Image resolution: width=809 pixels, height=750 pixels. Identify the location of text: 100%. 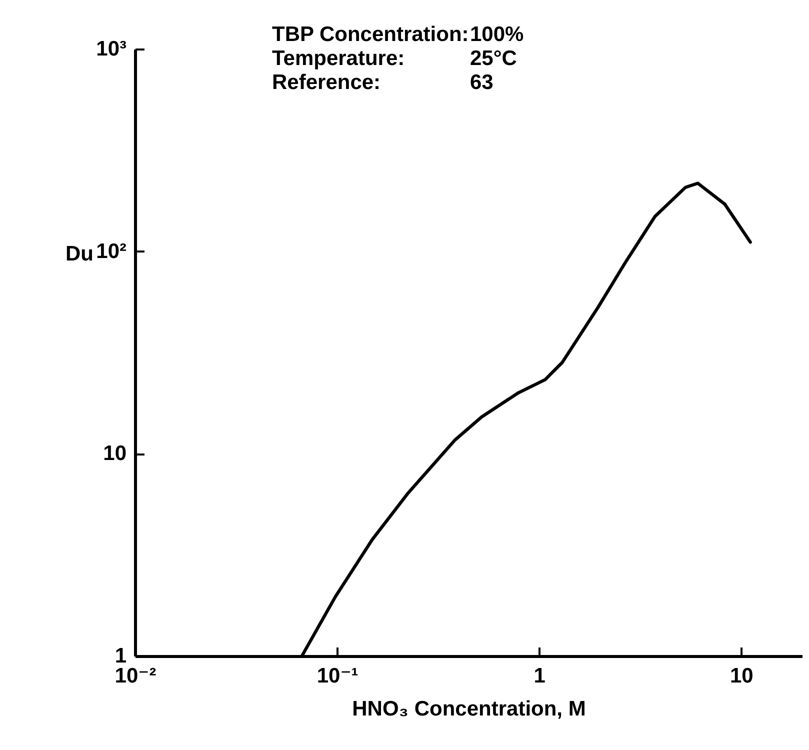
(497, 34).